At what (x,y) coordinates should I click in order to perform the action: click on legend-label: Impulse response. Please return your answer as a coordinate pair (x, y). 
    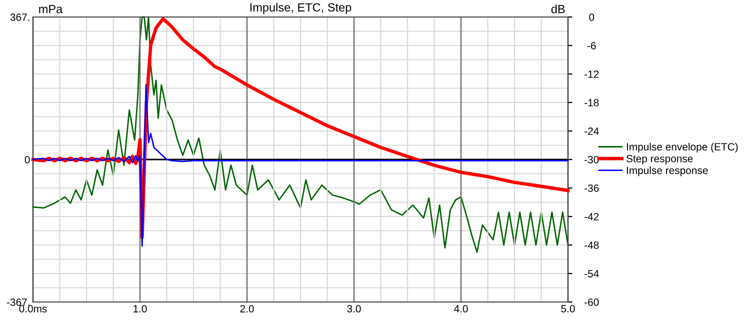
    Looking at the image, I should click on (667, 171).